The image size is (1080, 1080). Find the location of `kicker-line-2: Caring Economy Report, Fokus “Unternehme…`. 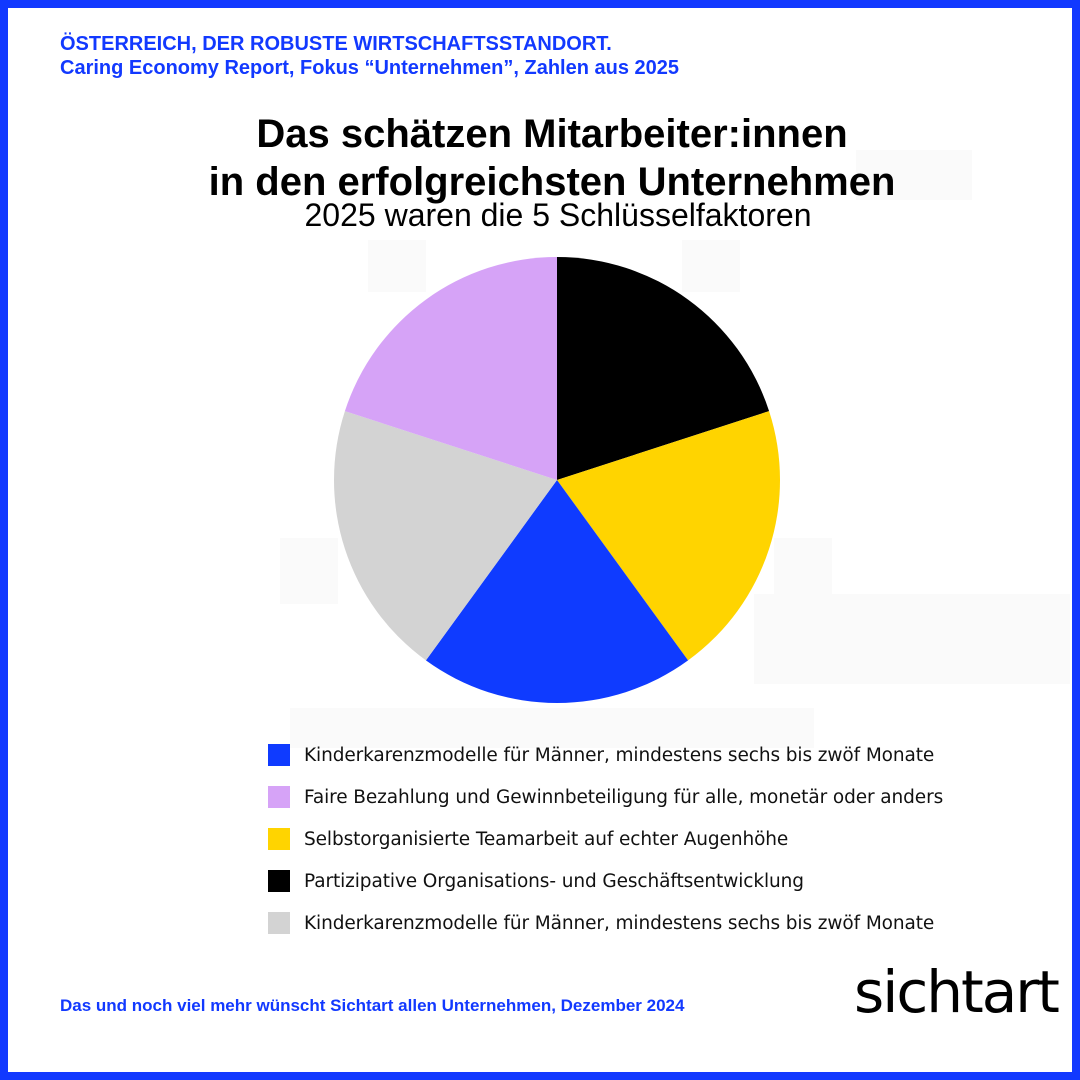

kicker-line-2: Caring Economy Report, Fokus “Unternehme… is located at coordinates (370, 68).